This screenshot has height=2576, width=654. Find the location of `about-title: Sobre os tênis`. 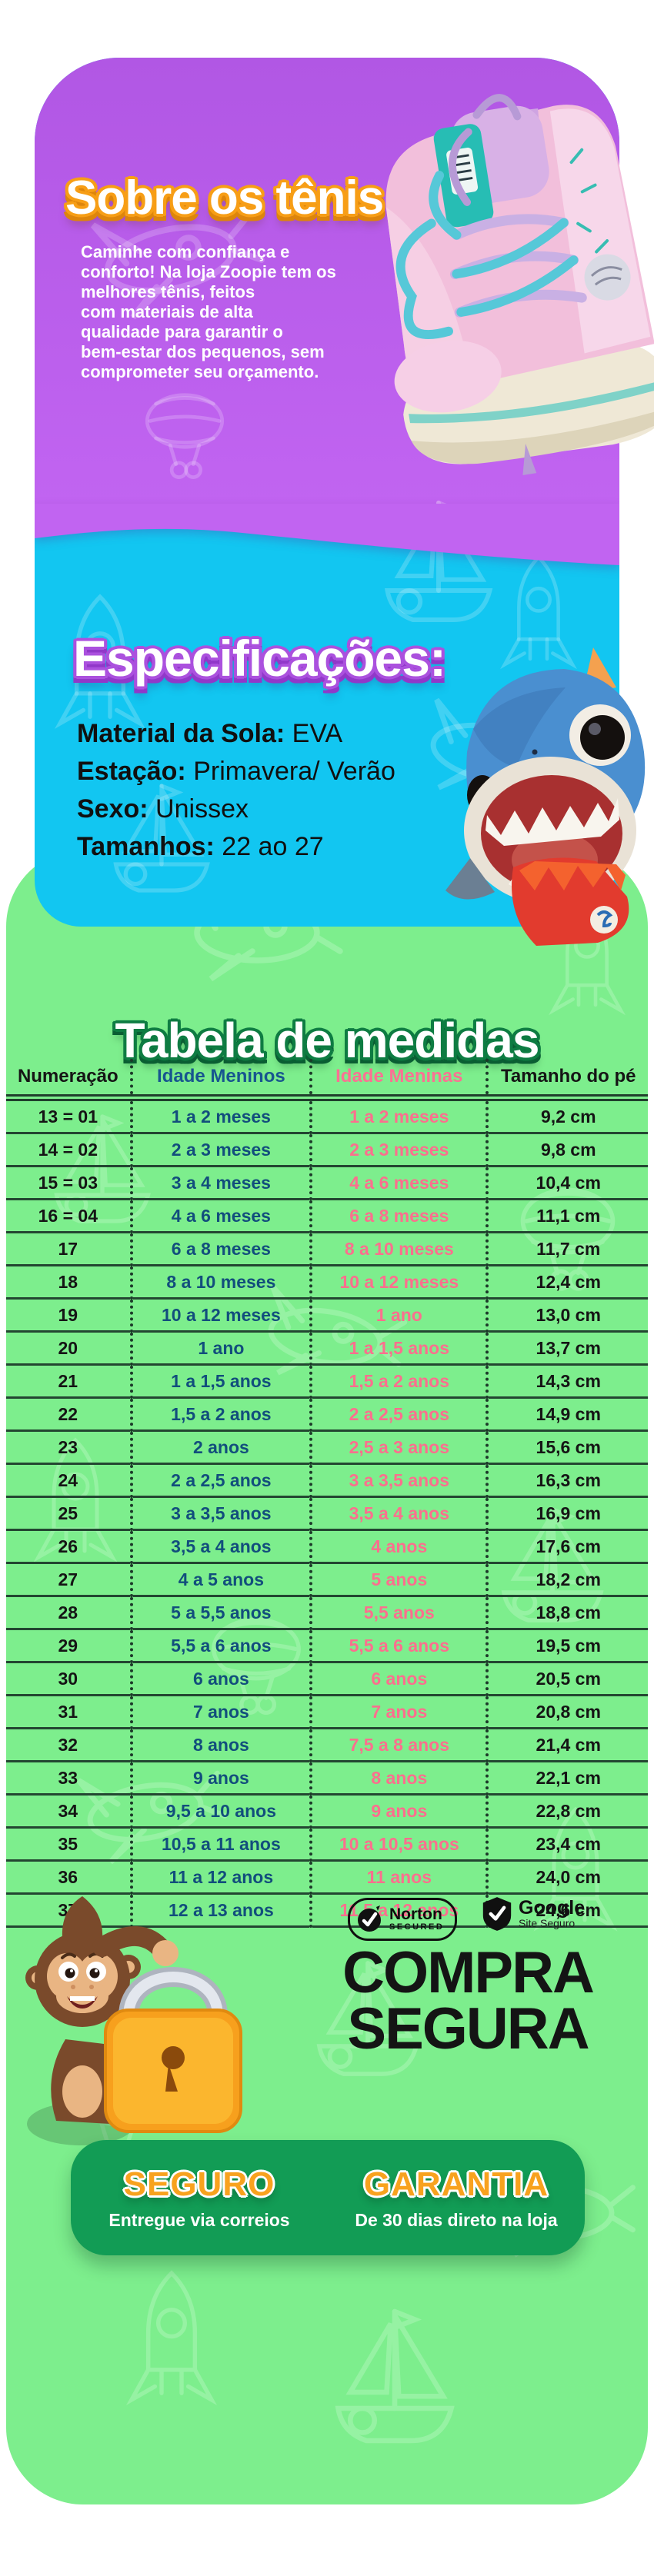

about-title: Sobre os tênis is located at coordinates (224, 198).